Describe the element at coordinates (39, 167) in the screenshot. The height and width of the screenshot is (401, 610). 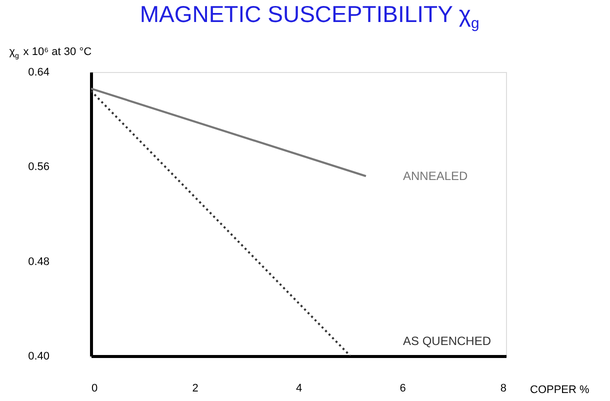
I see `y-tick-label: 0.56` at that location.